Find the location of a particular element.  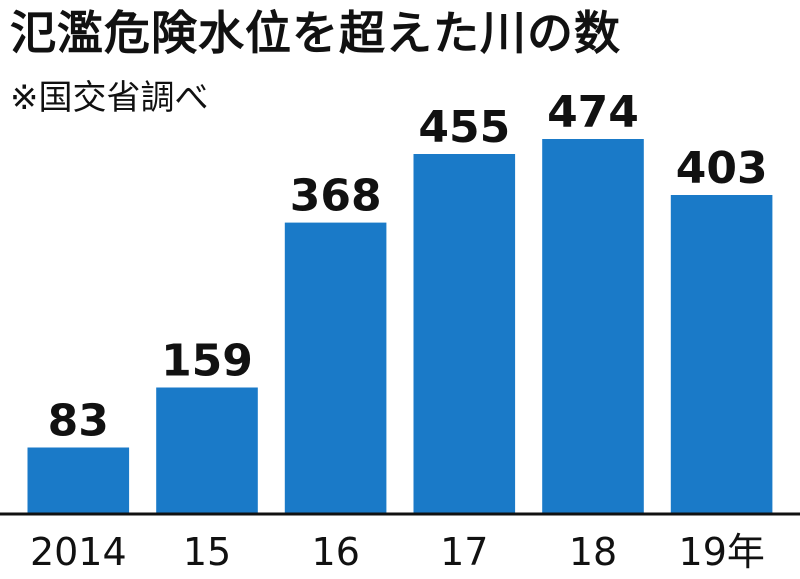

value-label-2014: 83 is located at coordinates (78, 421).